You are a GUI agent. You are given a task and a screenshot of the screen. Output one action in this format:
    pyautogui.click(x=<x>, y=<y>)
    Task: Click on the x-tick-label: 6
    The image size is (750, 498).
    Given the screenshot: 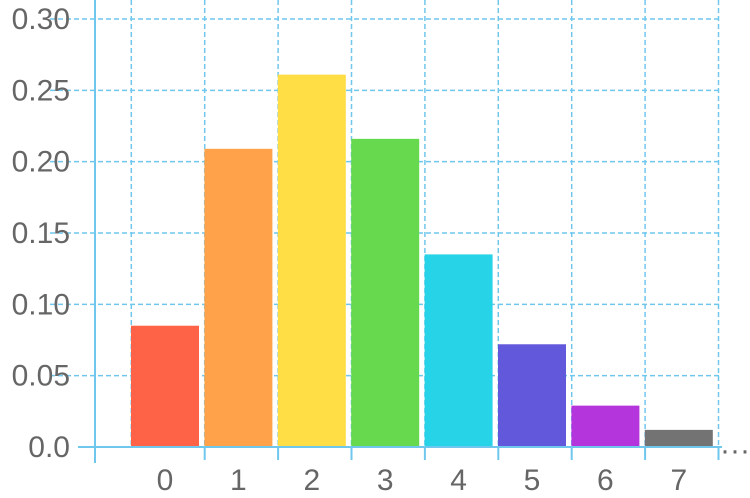 What is the action you would take?
    pyautogui.click(x=605, y=480)
    